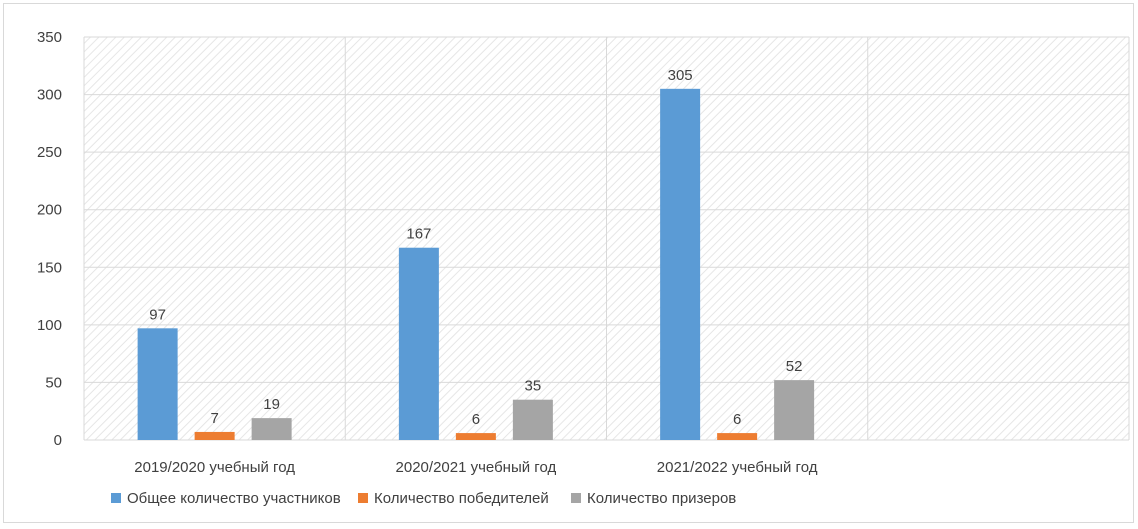 This screenshot has height=529, width=1138. I want to click on data-label: 52, so click(794, 366).